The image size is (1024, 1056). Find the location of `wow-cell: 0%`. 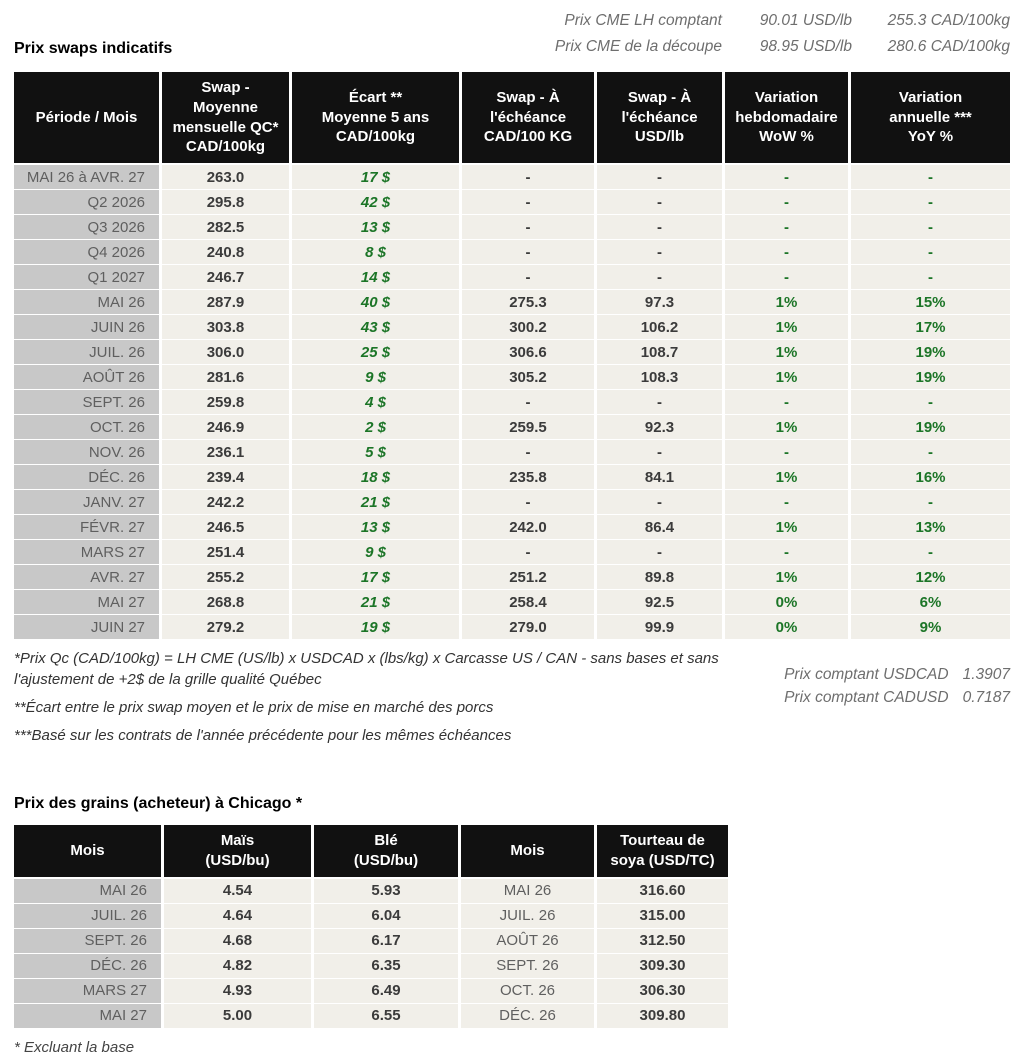

wow-cell: 0% is located at coordinates (788, 603).